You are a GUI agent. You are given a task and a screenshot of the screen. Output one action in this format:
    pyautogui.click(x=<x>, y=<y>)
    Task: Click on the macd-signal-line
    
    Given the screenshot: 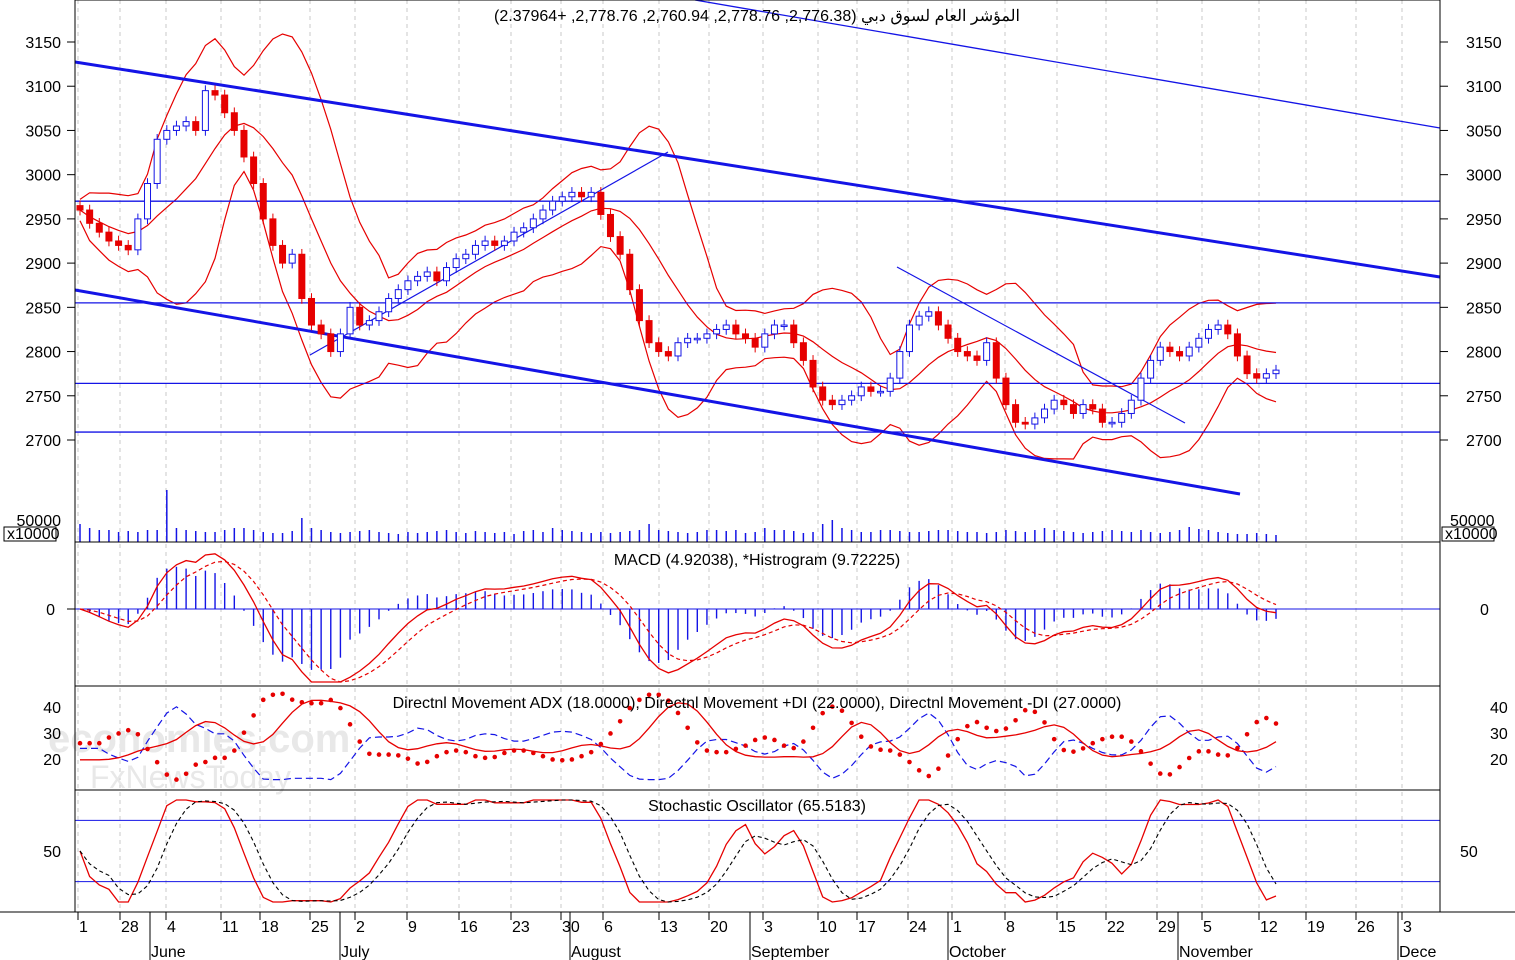 What is the action you would take?
    pyautogui.click(x=678, y=621)
    